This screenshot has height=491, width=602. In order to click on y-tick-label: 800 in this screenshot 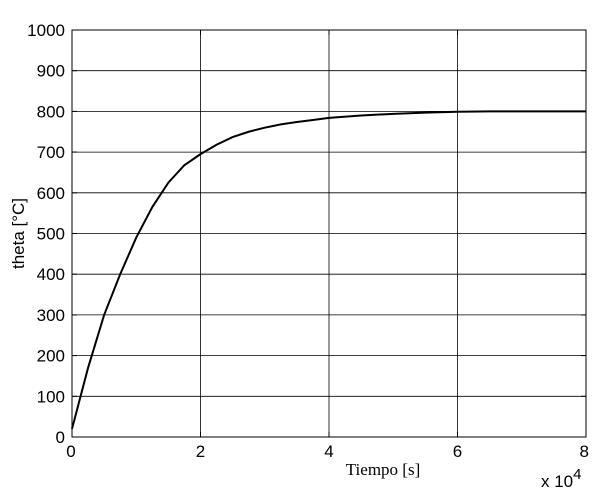, I will do `click(51, 111)`.